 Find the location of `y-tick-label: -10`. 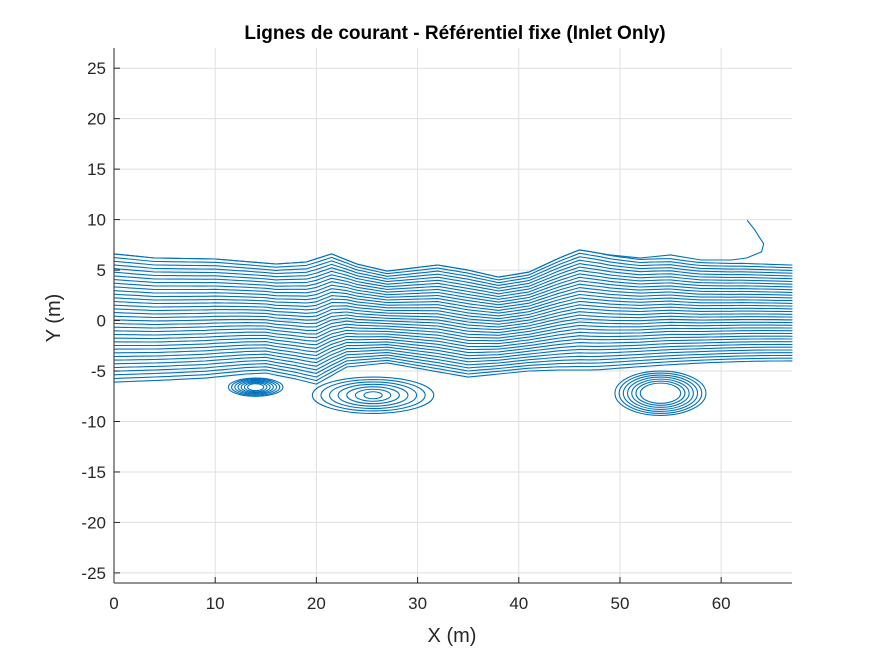

y-tick-label: -10 is located at coordinates (93, 421).